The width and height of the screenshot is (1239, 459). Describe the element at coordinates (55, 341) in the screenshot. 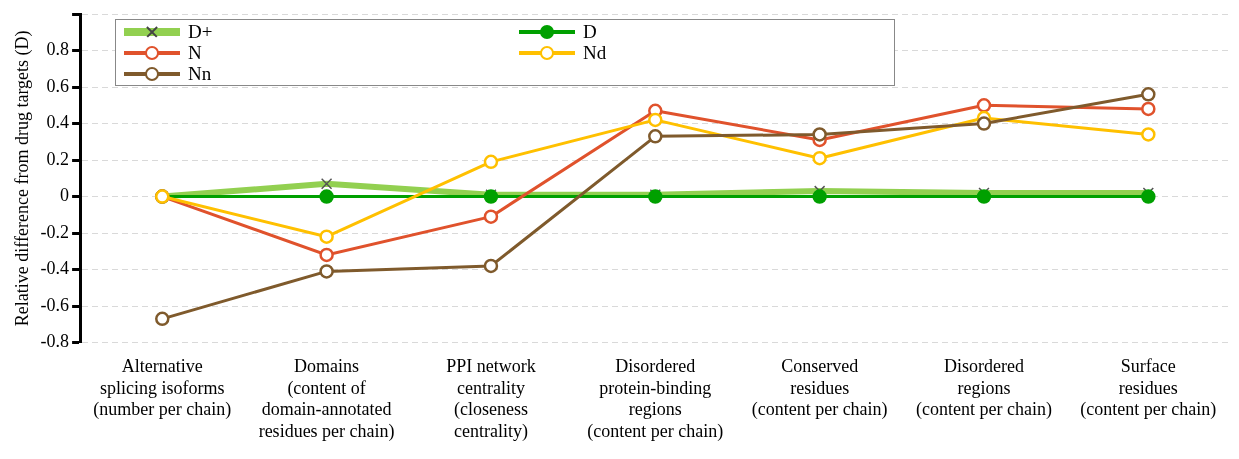

I see `y-tick-label: -0.8` at that location.